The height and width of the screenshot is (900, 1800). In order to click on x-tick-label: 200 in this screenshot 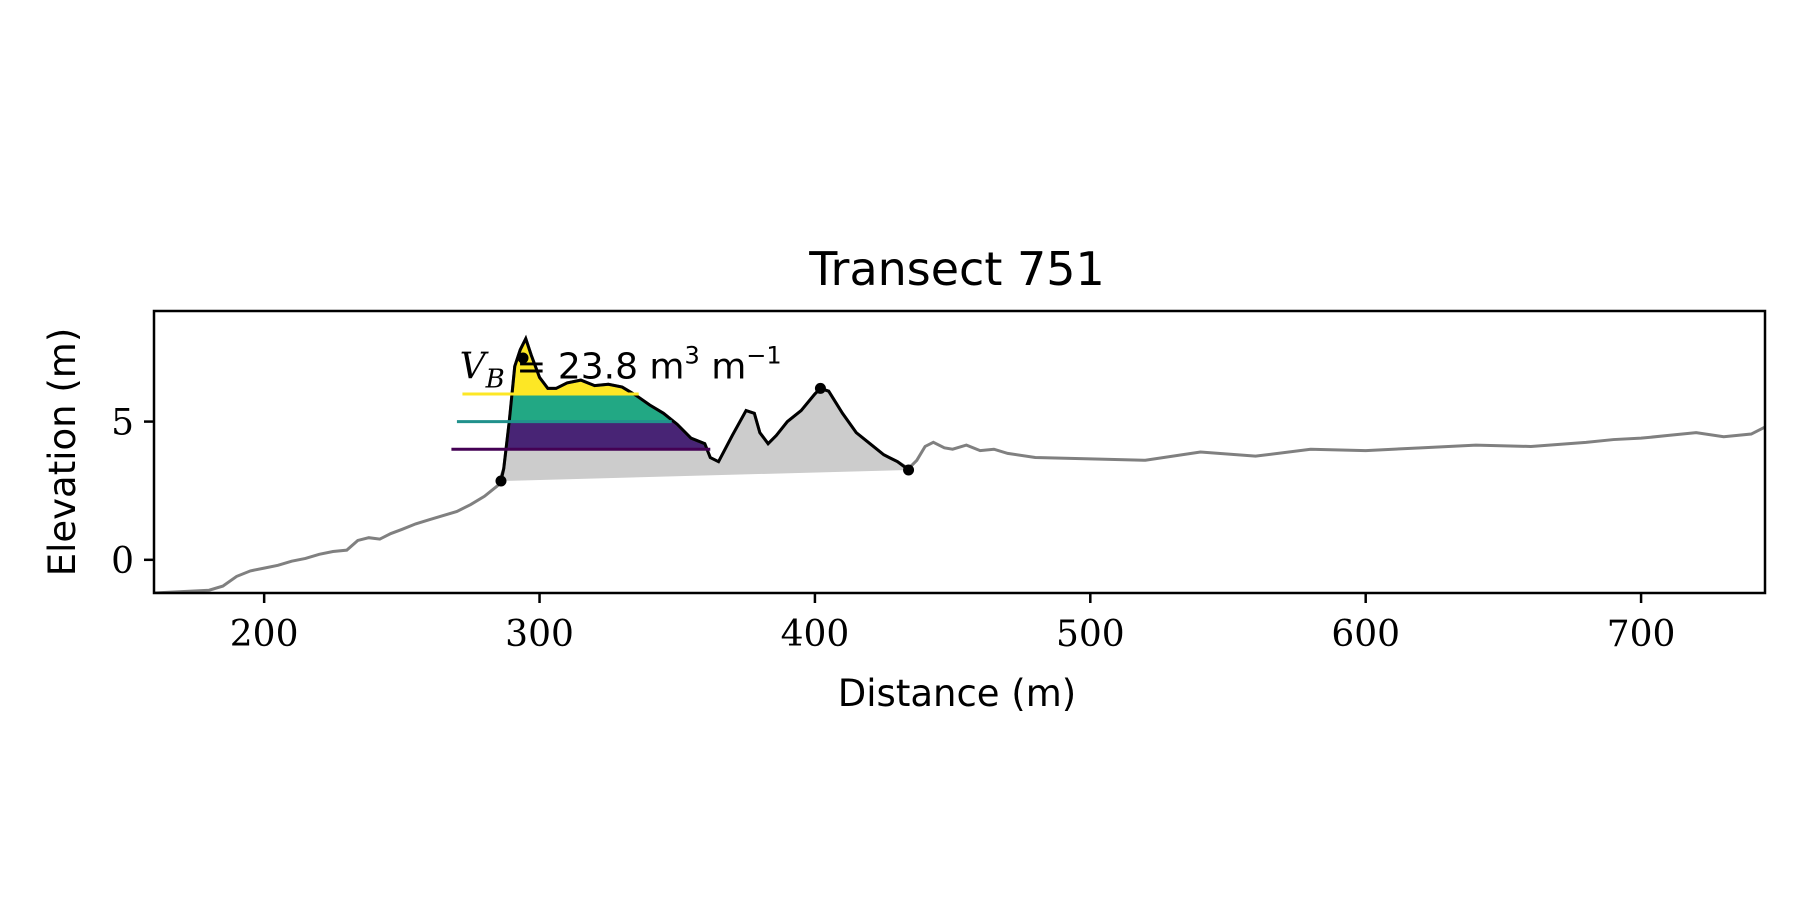, I will do `click(264, 634)`.